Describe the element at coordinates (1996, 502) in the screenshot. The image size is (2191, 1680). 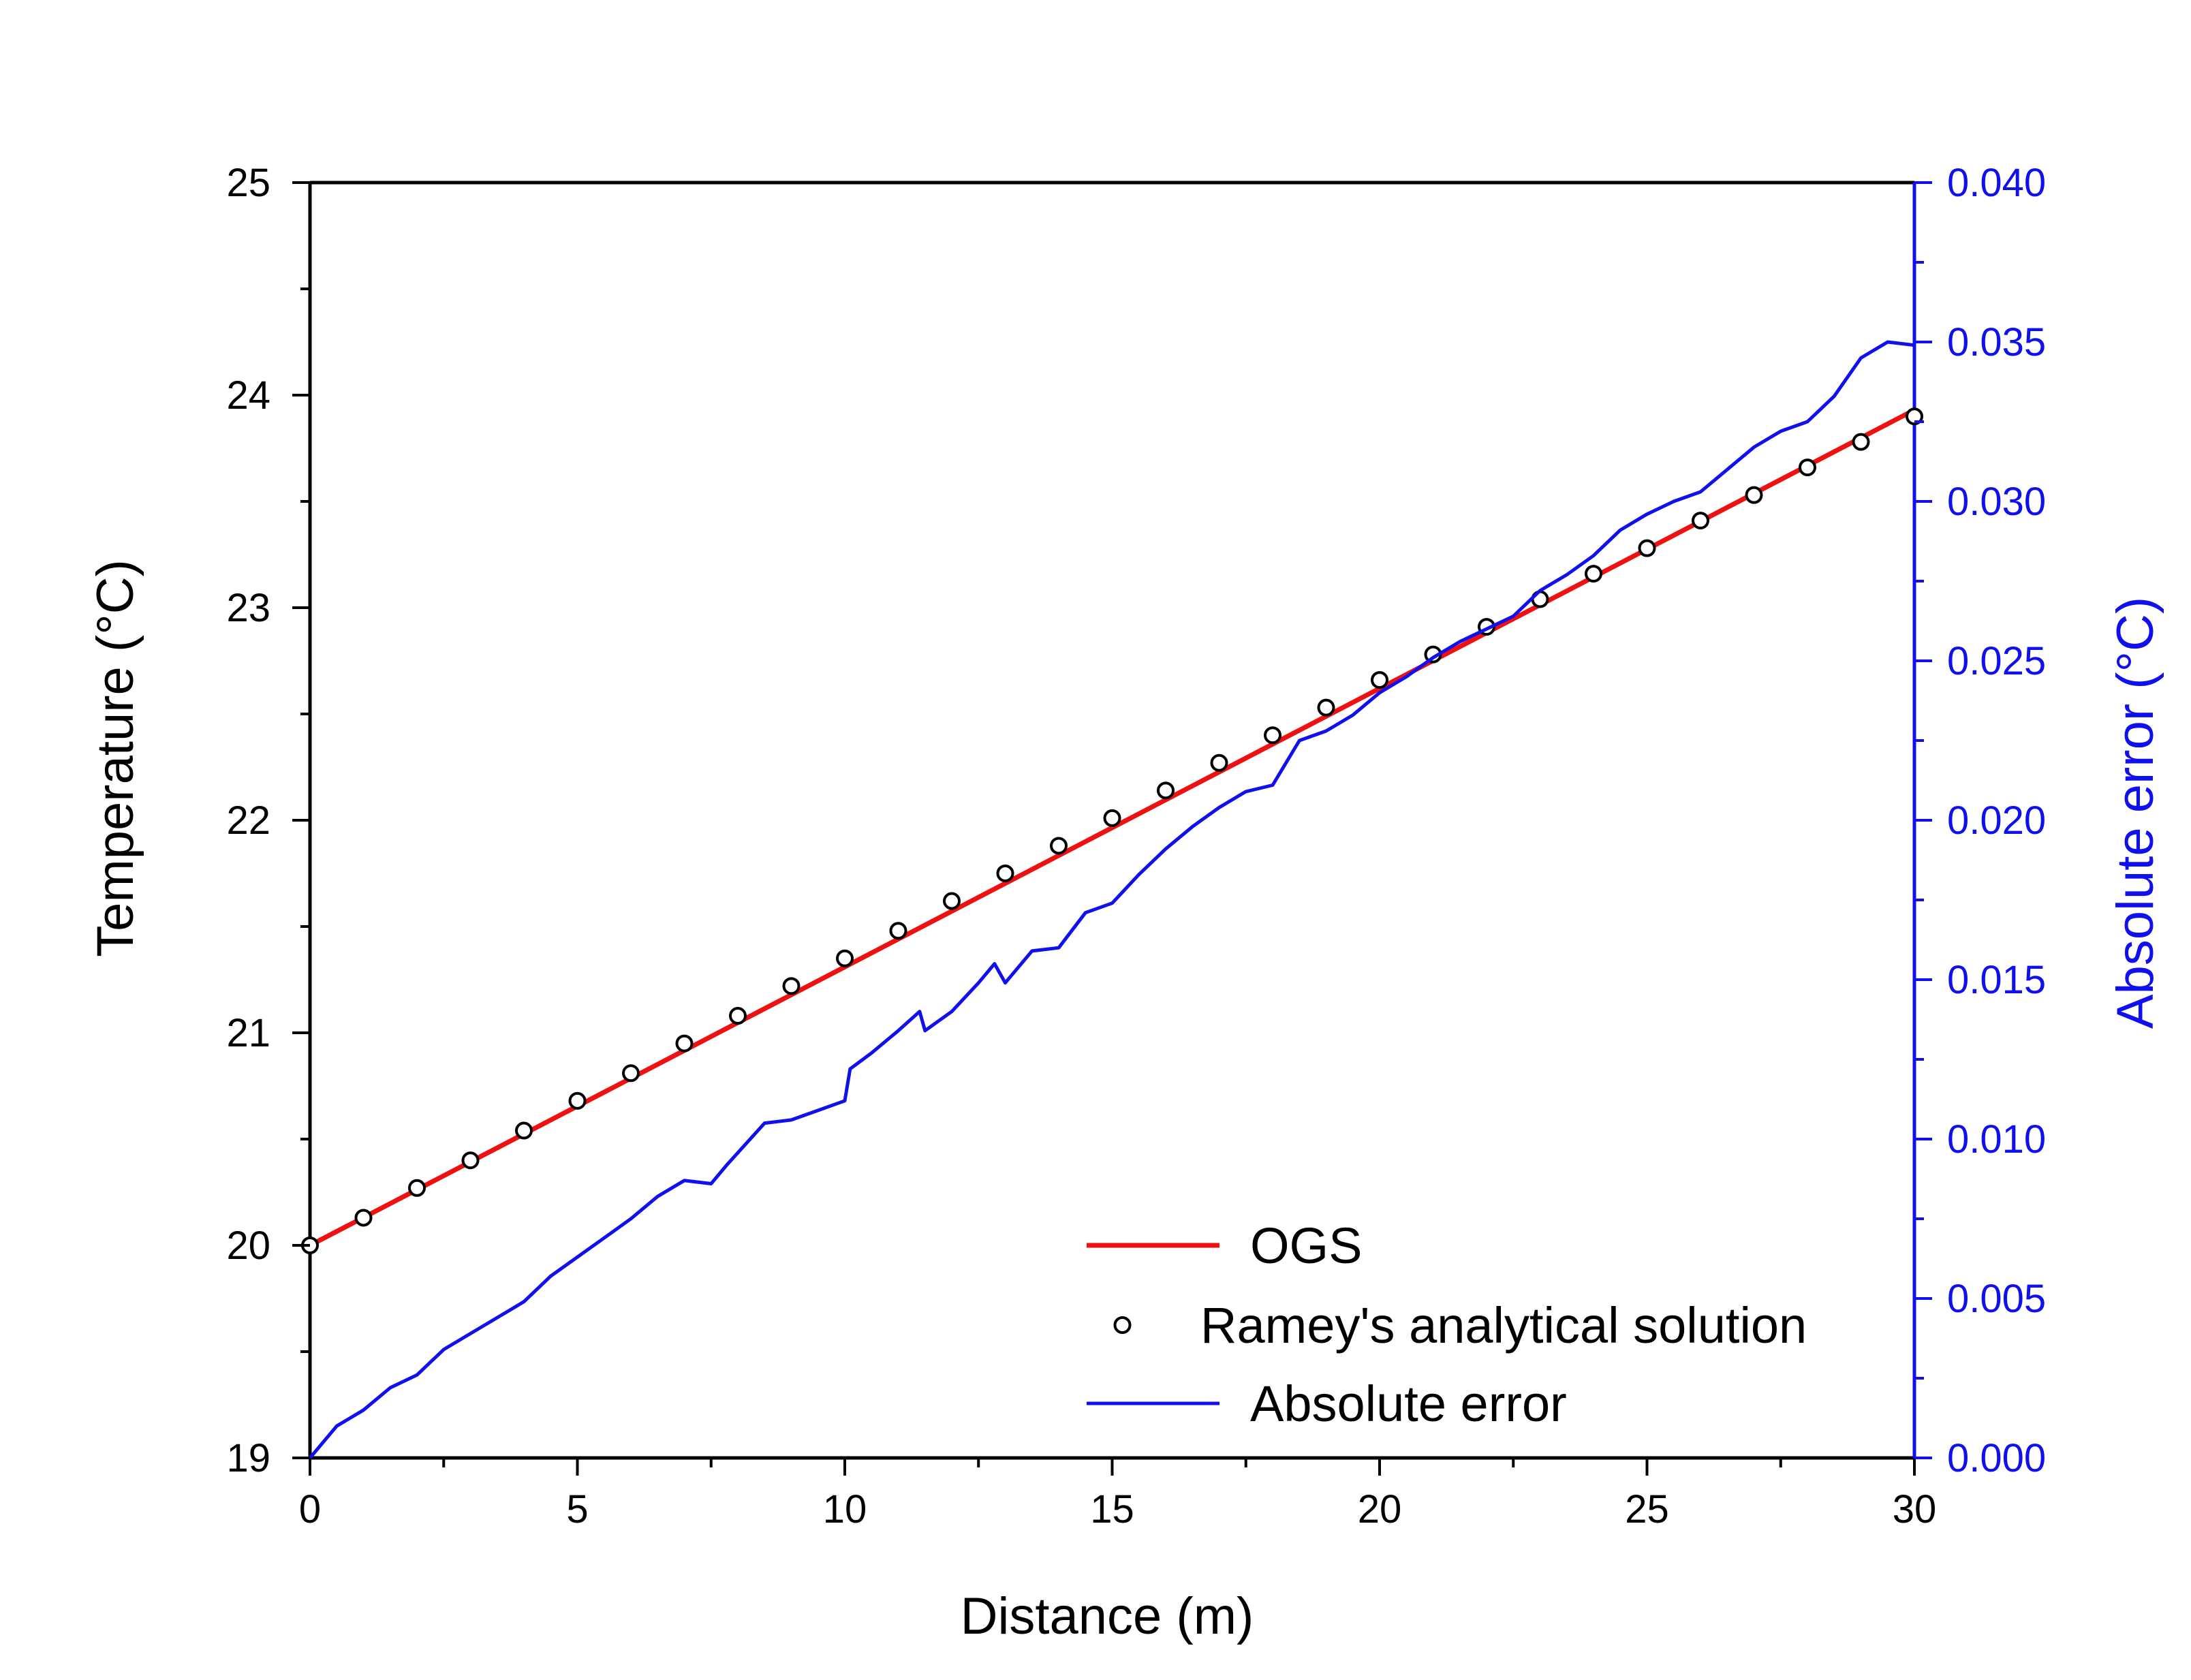
I see `right-tick-label: 0.030` at that location.